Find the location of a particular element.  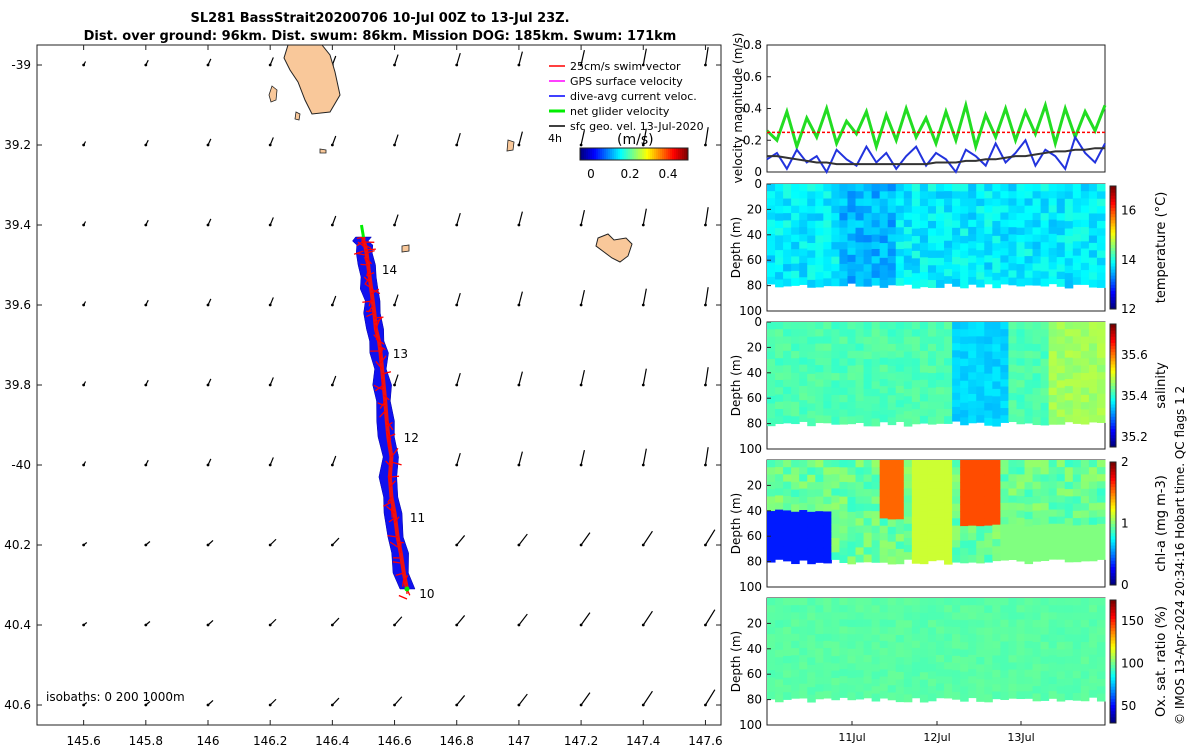

velocity-tick-label: 0.2 is located at coordinates (752, 140).